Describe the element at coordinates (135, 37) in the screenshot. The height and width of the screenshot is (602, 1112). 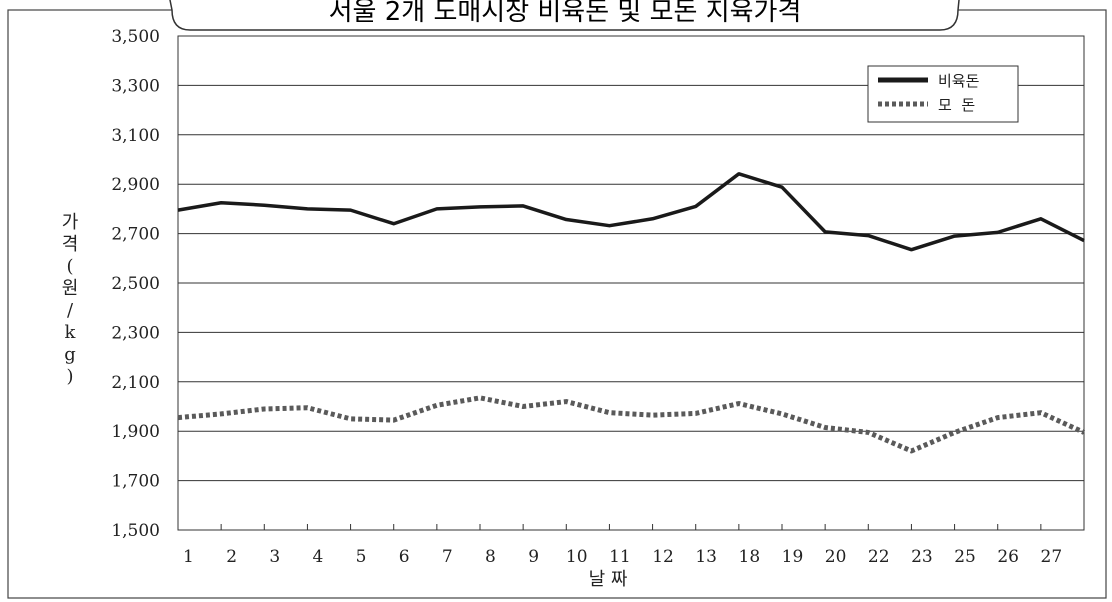
I see `y-tick-label: 3,500` at that location.